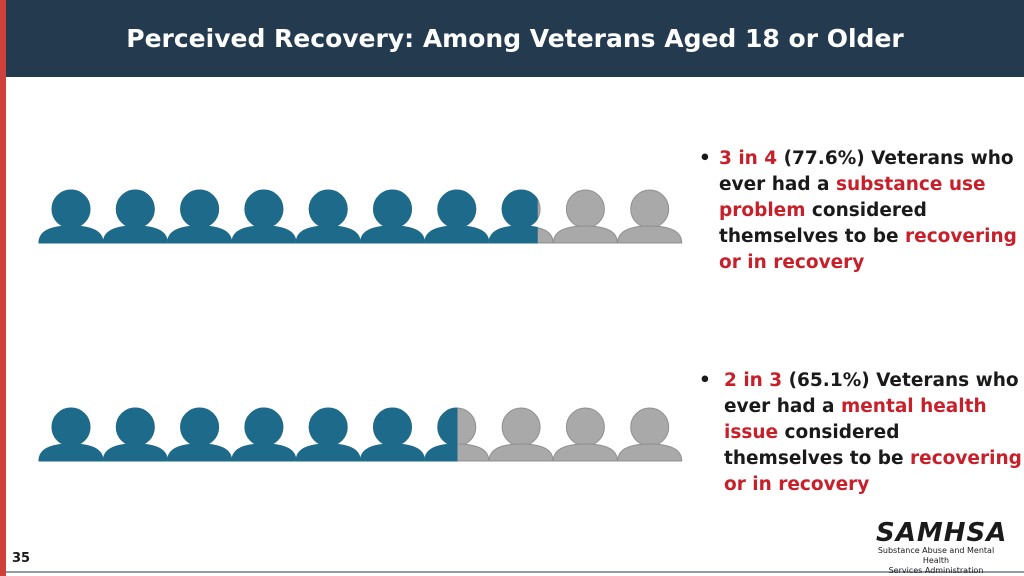 The image size is (1024, 576). What do you see at coordinates (855, 419) in the screenshot?
I see `highlight-text: mental health issue` at bounding box center [855, 419].